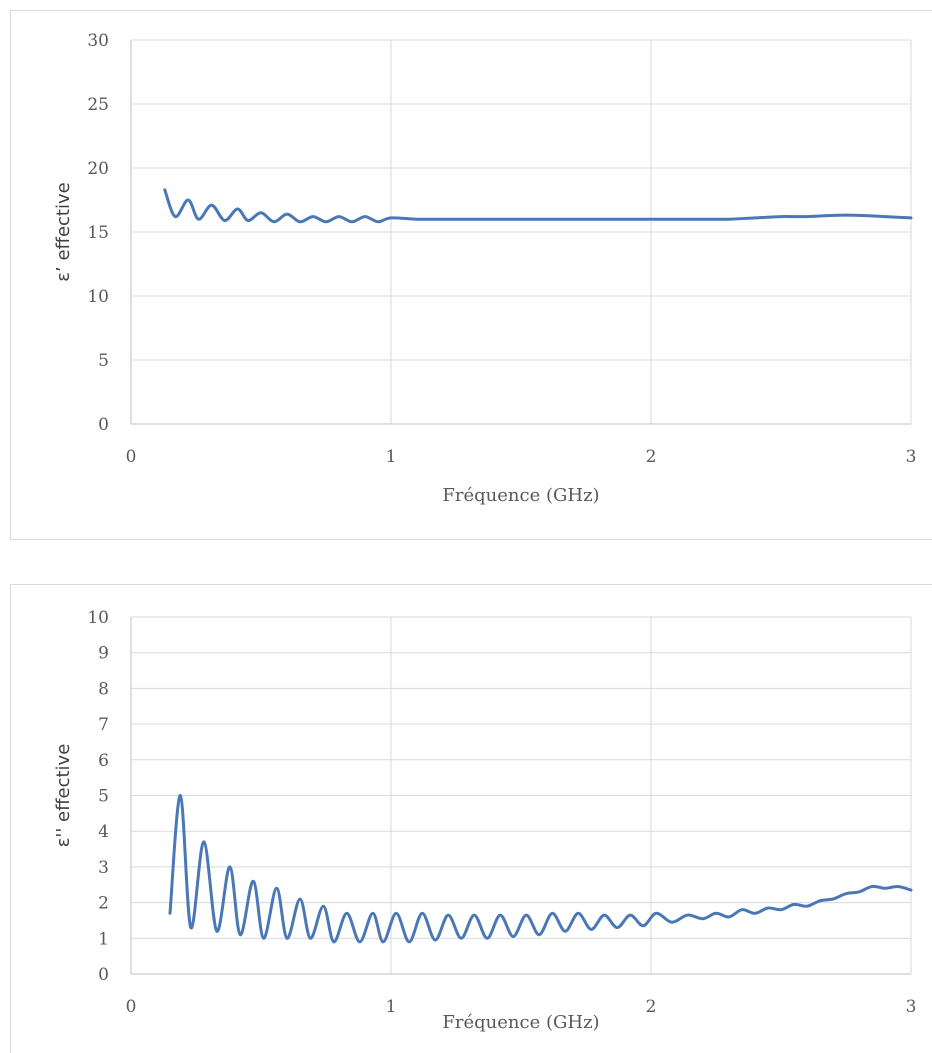 The width and height of the screenshot is (932, 1053). Describe the element at coordinates (98, 169) in the screenshot. I see `y-tick-label: 20` at that location.